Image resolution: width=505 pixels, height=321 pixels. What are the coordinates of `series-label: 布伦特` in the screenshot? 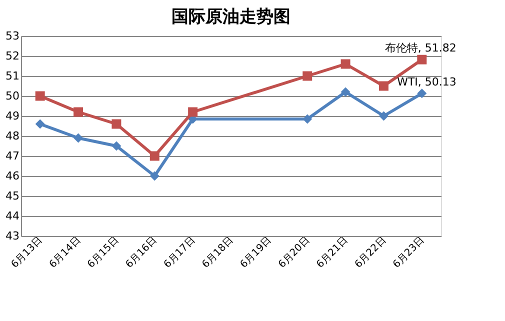 It's located at (401, 48).